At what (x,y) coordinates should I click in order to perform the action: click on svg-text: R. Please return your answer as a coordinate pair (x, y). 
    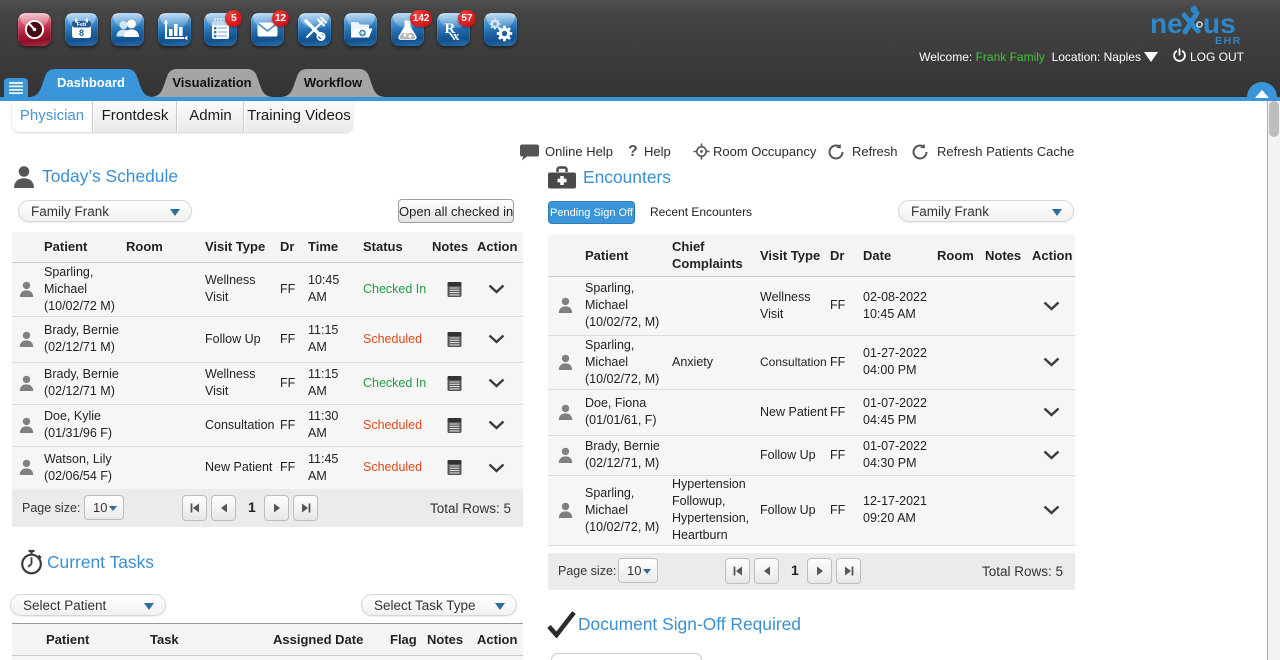
    Looking at the image, I should click on (450, 29).